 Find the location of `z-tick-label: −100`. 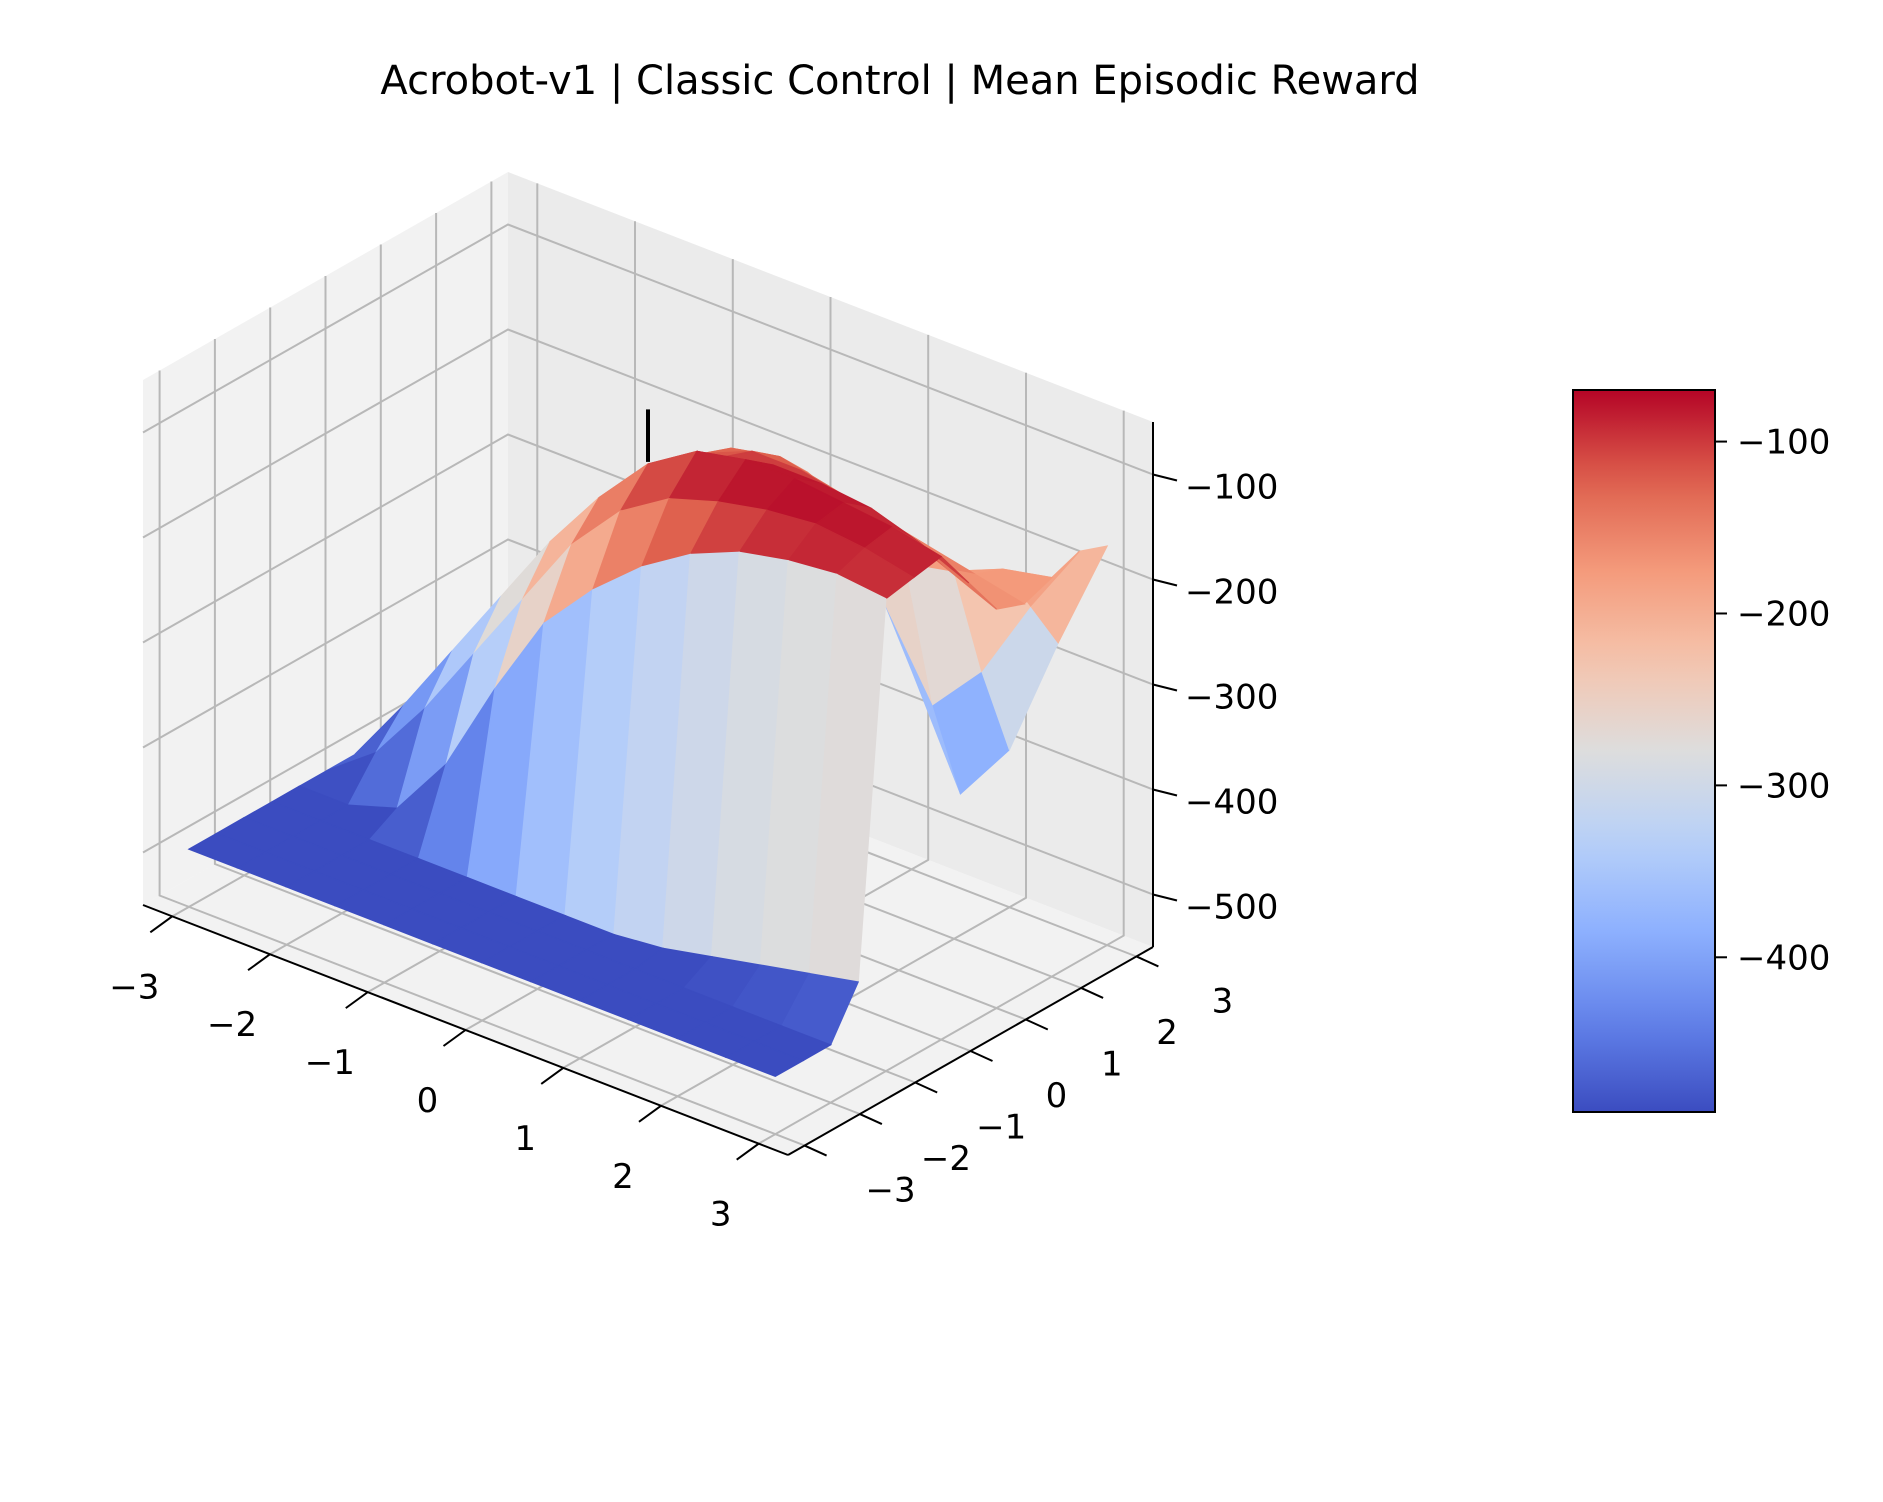

z-tick-label: −100 is located at coordinates (1231, 488).